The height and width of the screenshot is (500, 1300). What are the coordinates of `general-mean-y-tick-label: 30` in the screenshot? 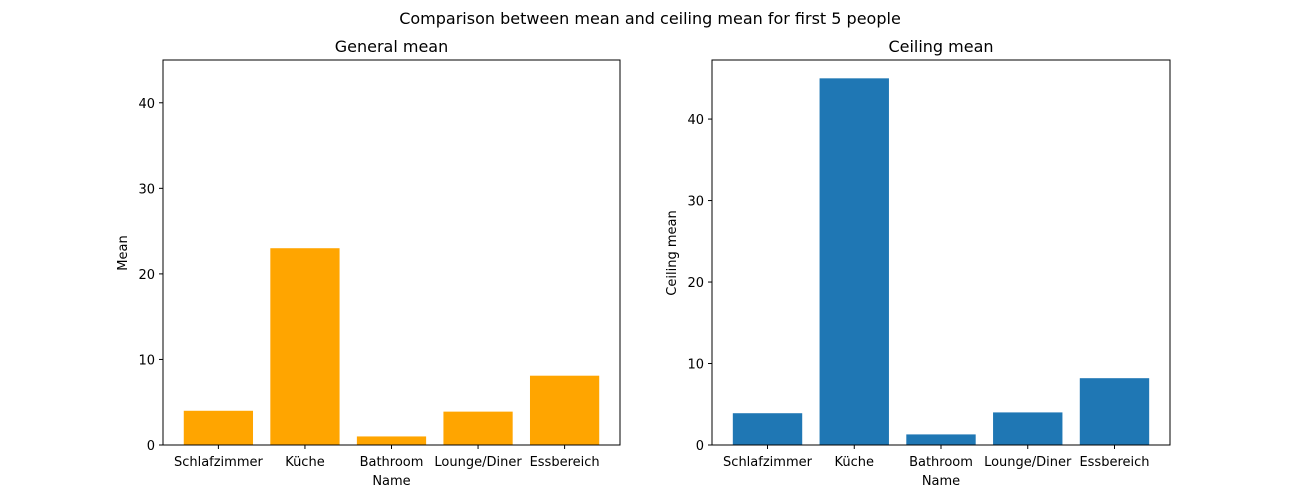 It's located at (146, 189).